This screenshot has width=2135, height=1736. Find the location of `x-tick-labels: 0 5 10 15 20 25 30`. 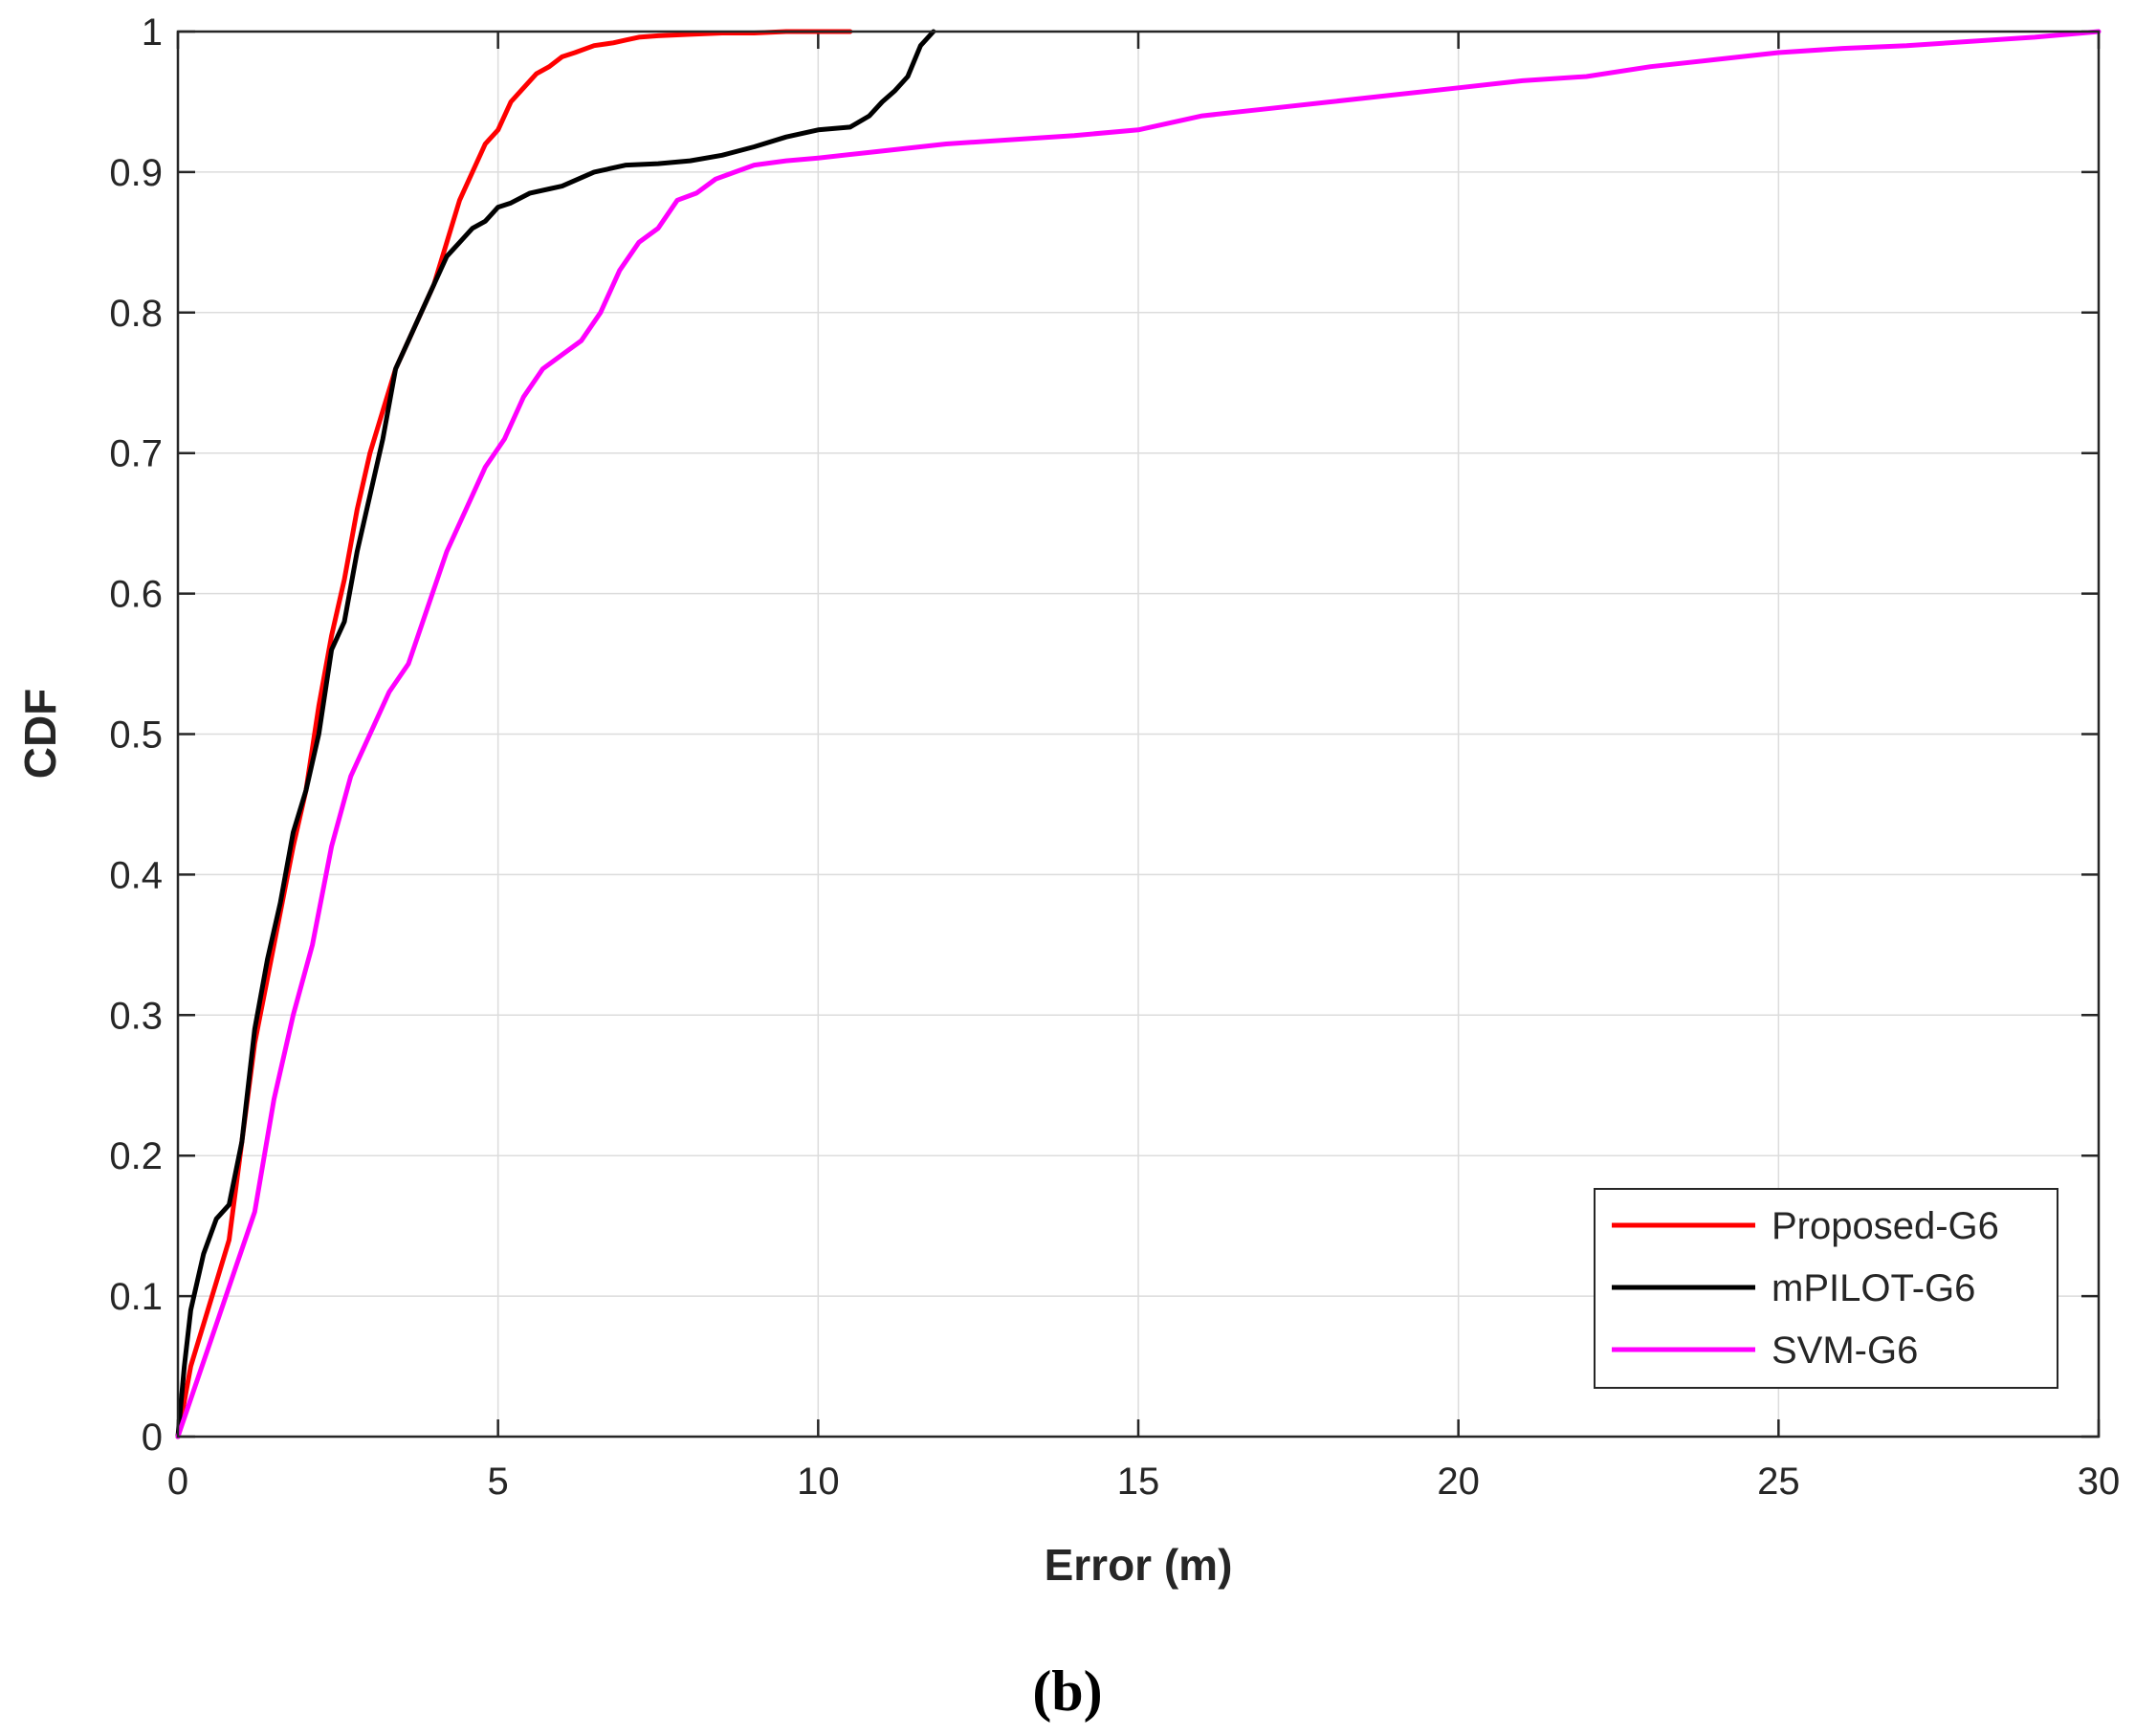

x-tick-labels: 0 5 10 15 20 25 30 is located at coordinates (1143, 1482).